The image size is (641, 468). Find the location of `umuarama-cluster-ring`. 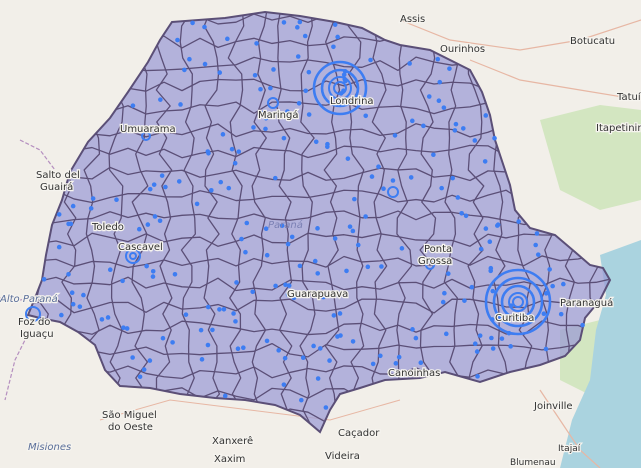

umuarama-cluster-ring is located at coordinates (146, 136).